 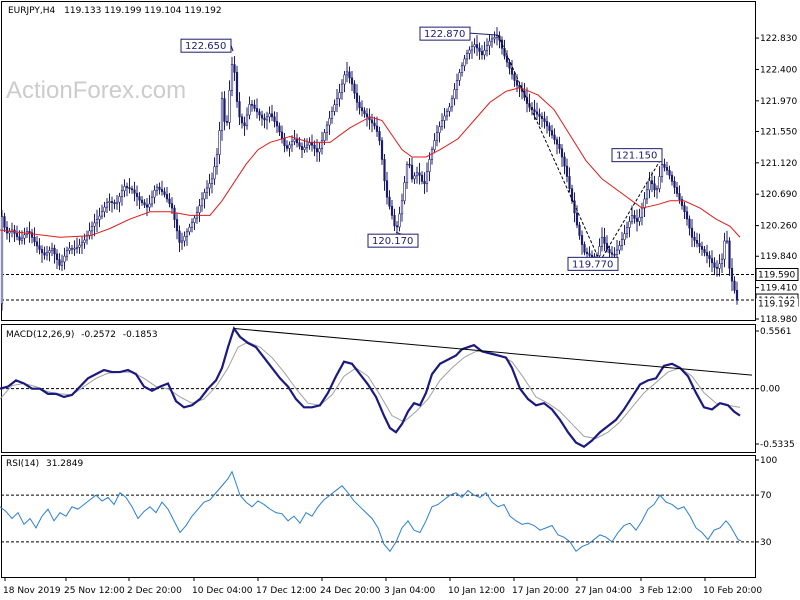 What do you see at coordinates (770, 390) in the screenshot?
I see `macd-tick-label: 0.00` at bounding box center [770, 390].